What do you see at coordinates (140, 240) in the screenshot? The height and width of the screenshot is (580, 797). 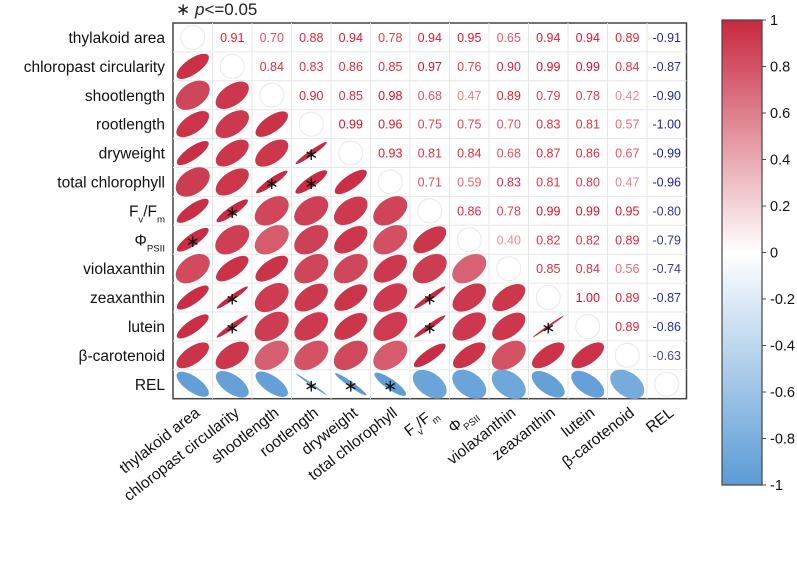 I see `label-part: Φ` at bounding box center [140, 240].